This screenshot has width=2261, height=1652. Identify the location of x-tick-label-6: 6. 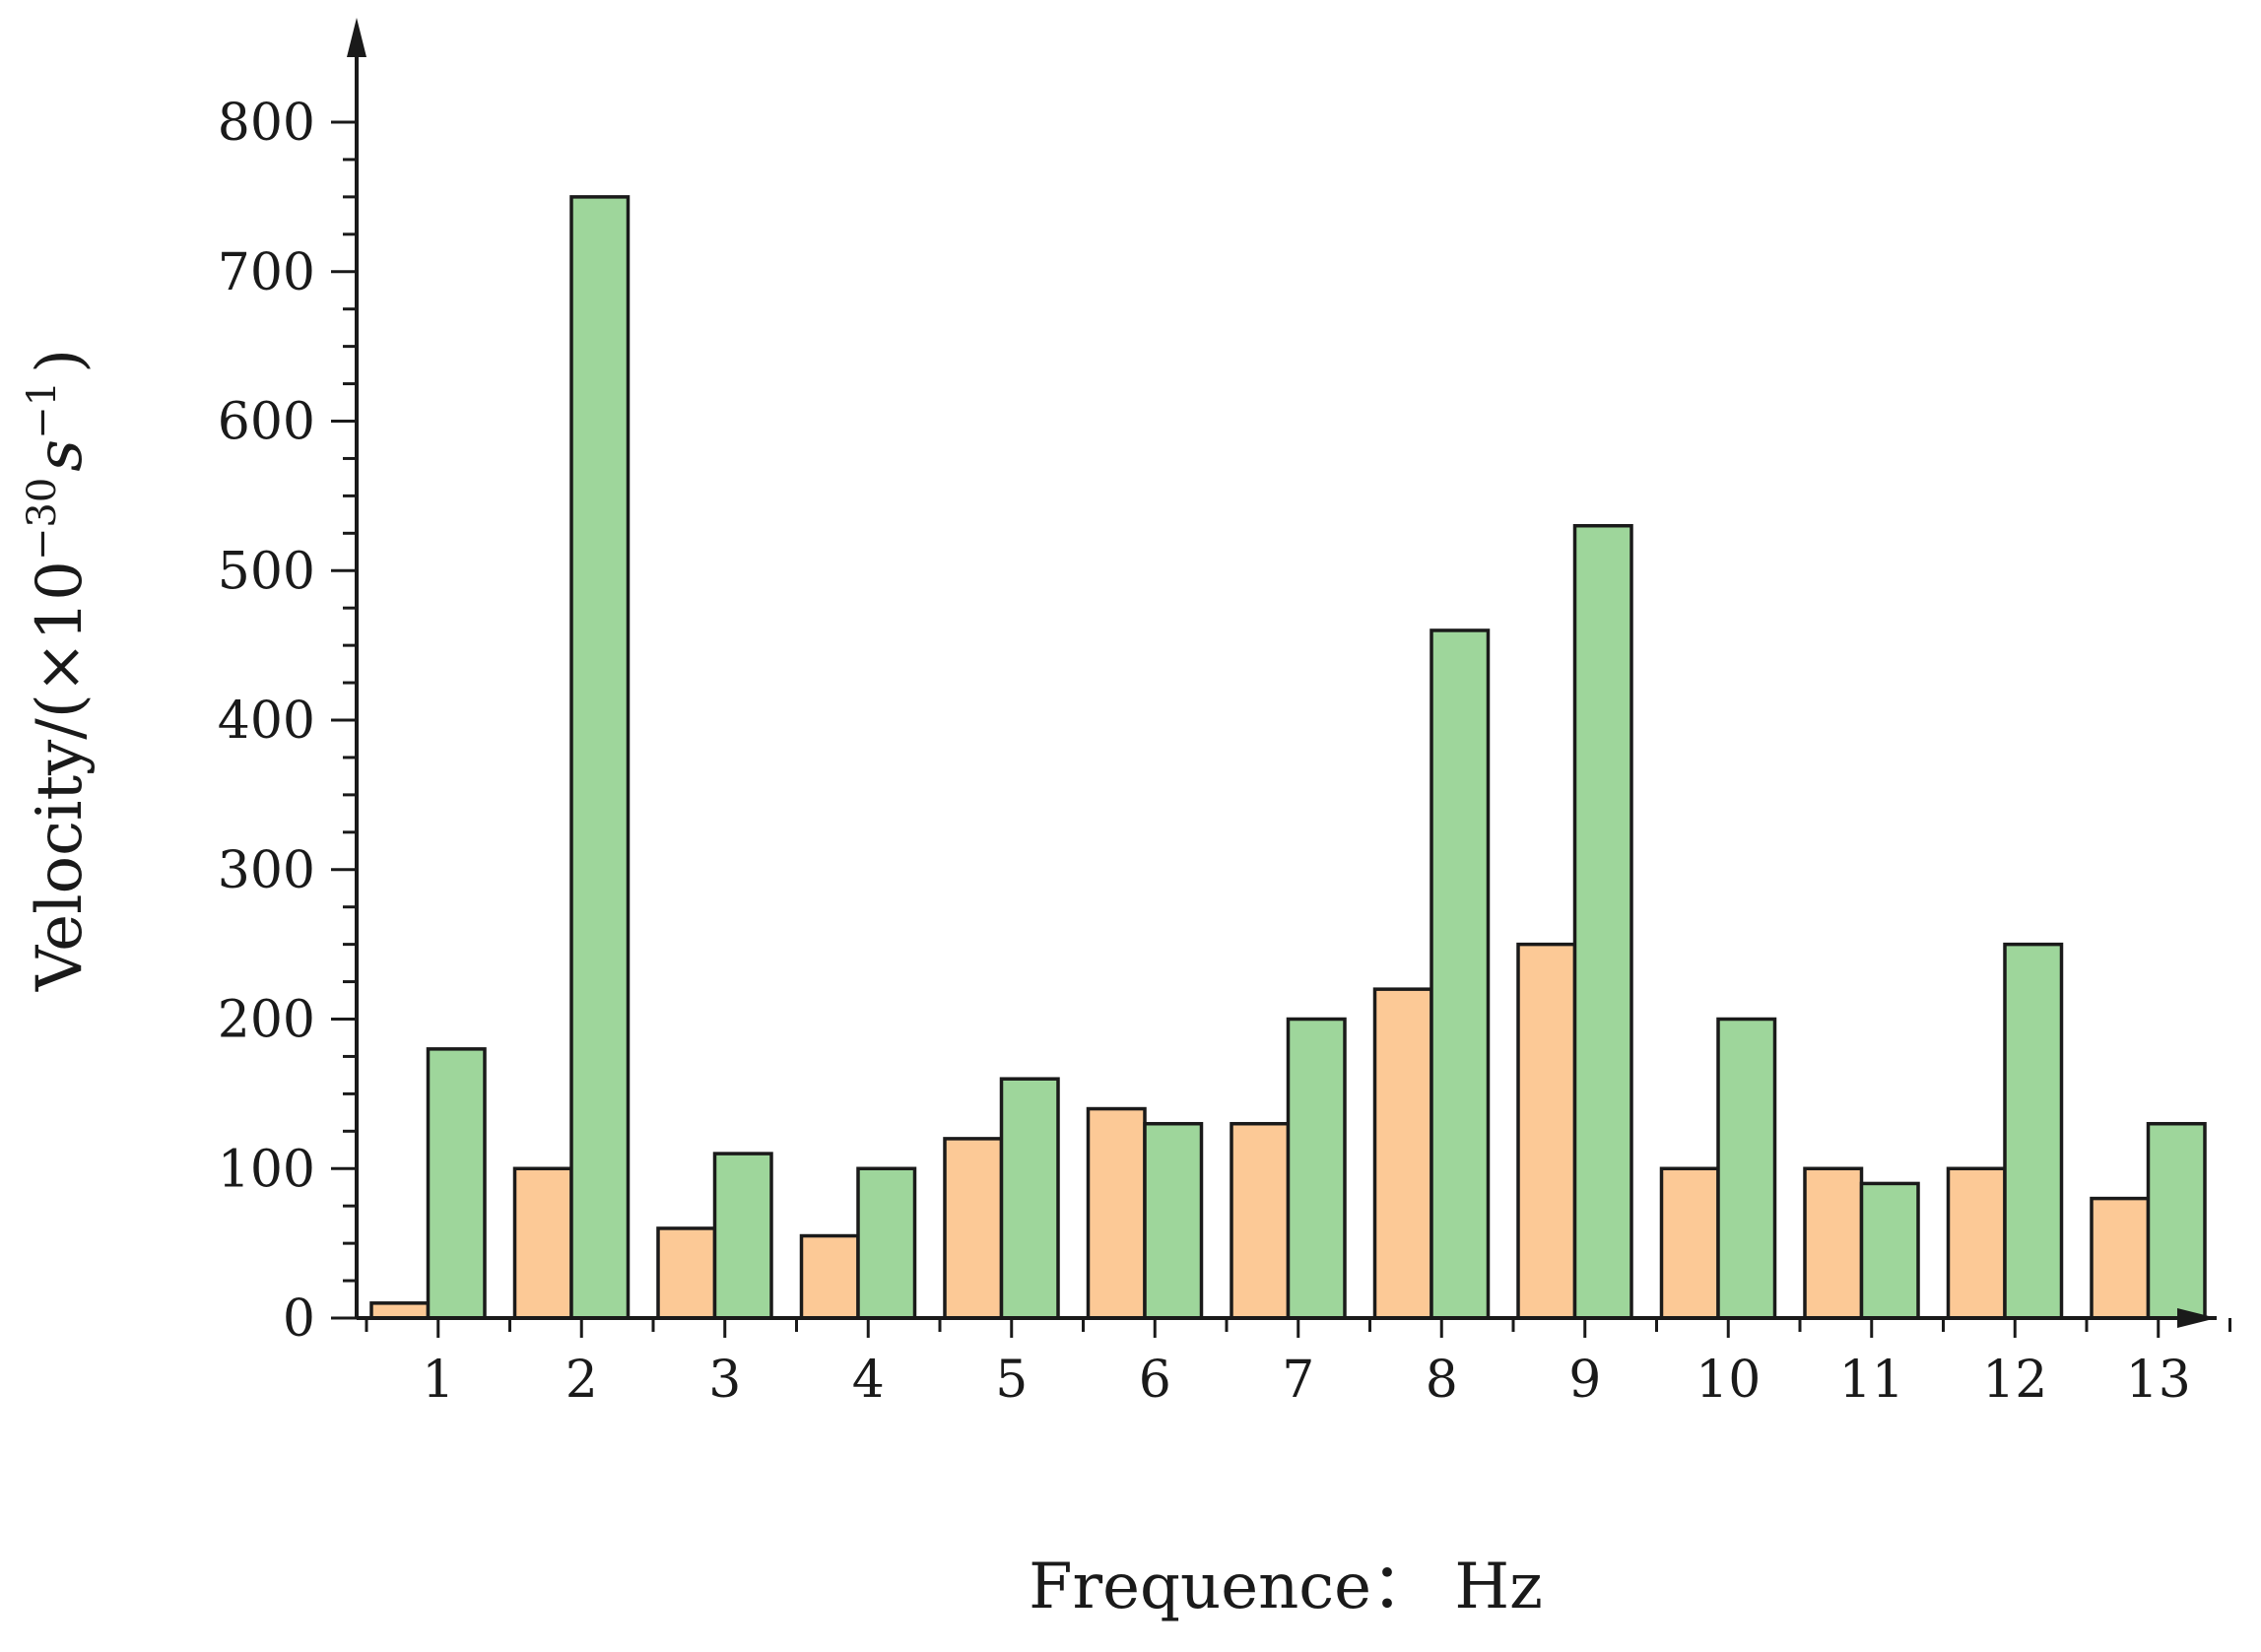
(1155, 1380).